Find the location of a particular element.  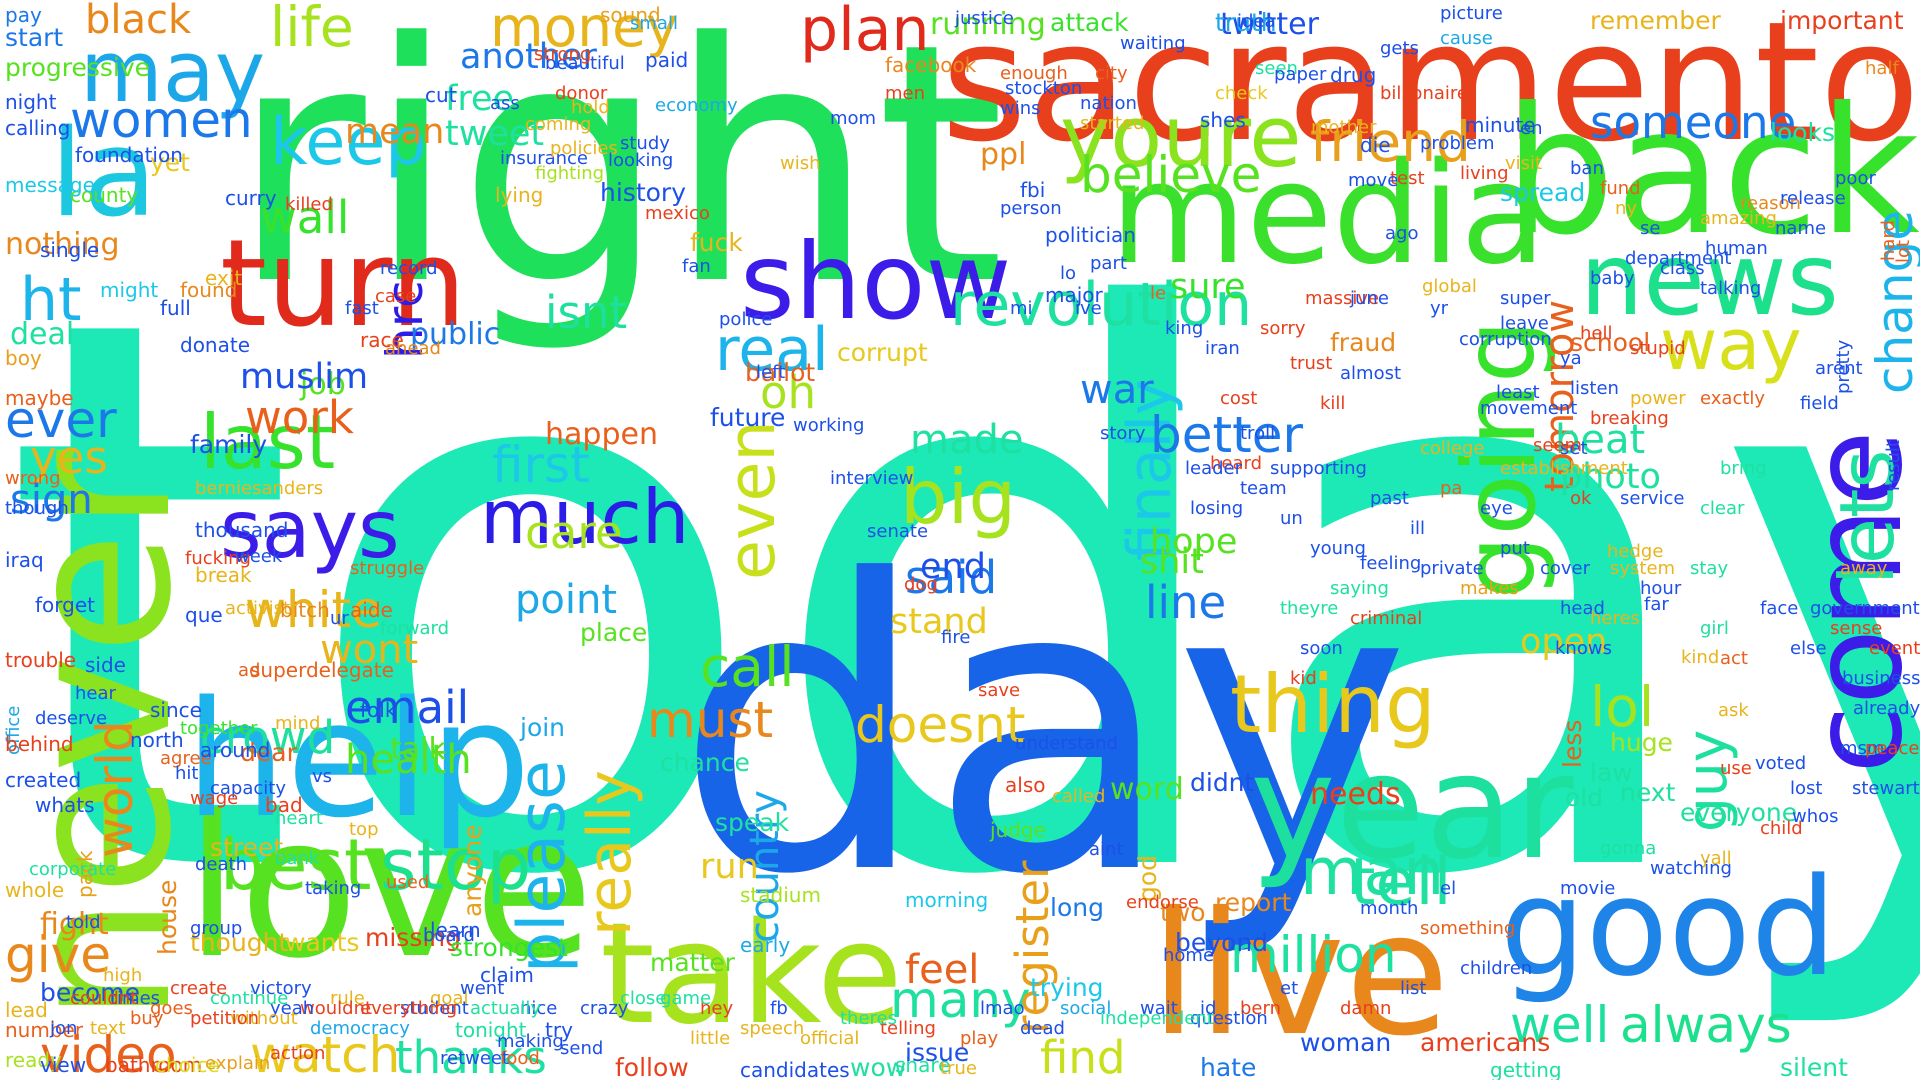

word-text: wants is located at coordinates (322, 942).